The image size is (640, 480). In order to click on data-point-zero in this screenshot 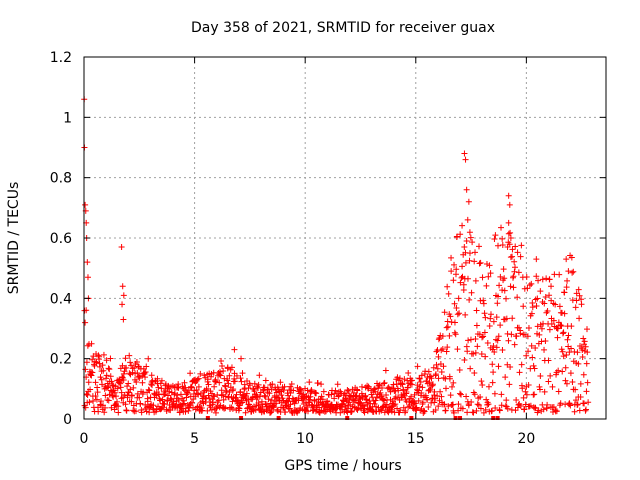, I will do `click(455, 418)`.